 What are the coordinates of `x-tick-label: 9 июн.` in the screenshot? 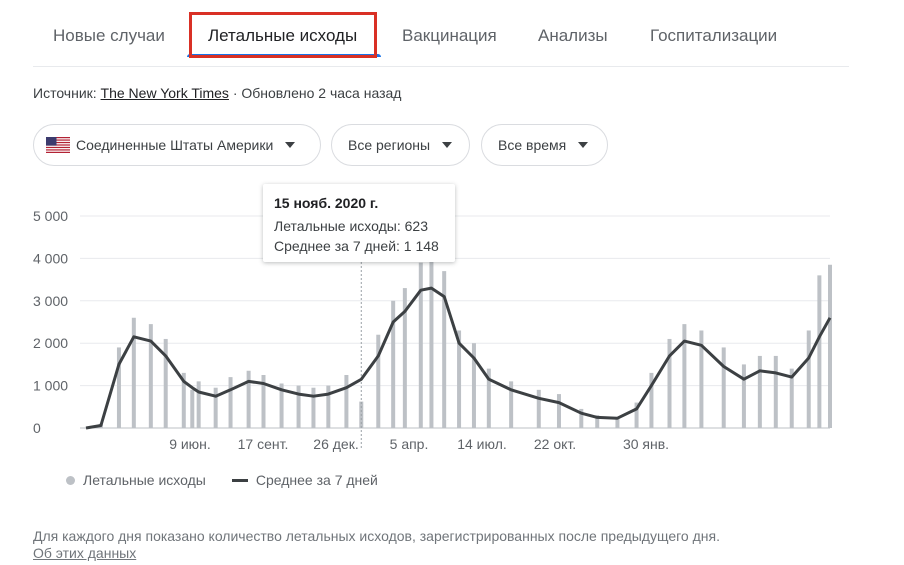 It's located at (190, 444).